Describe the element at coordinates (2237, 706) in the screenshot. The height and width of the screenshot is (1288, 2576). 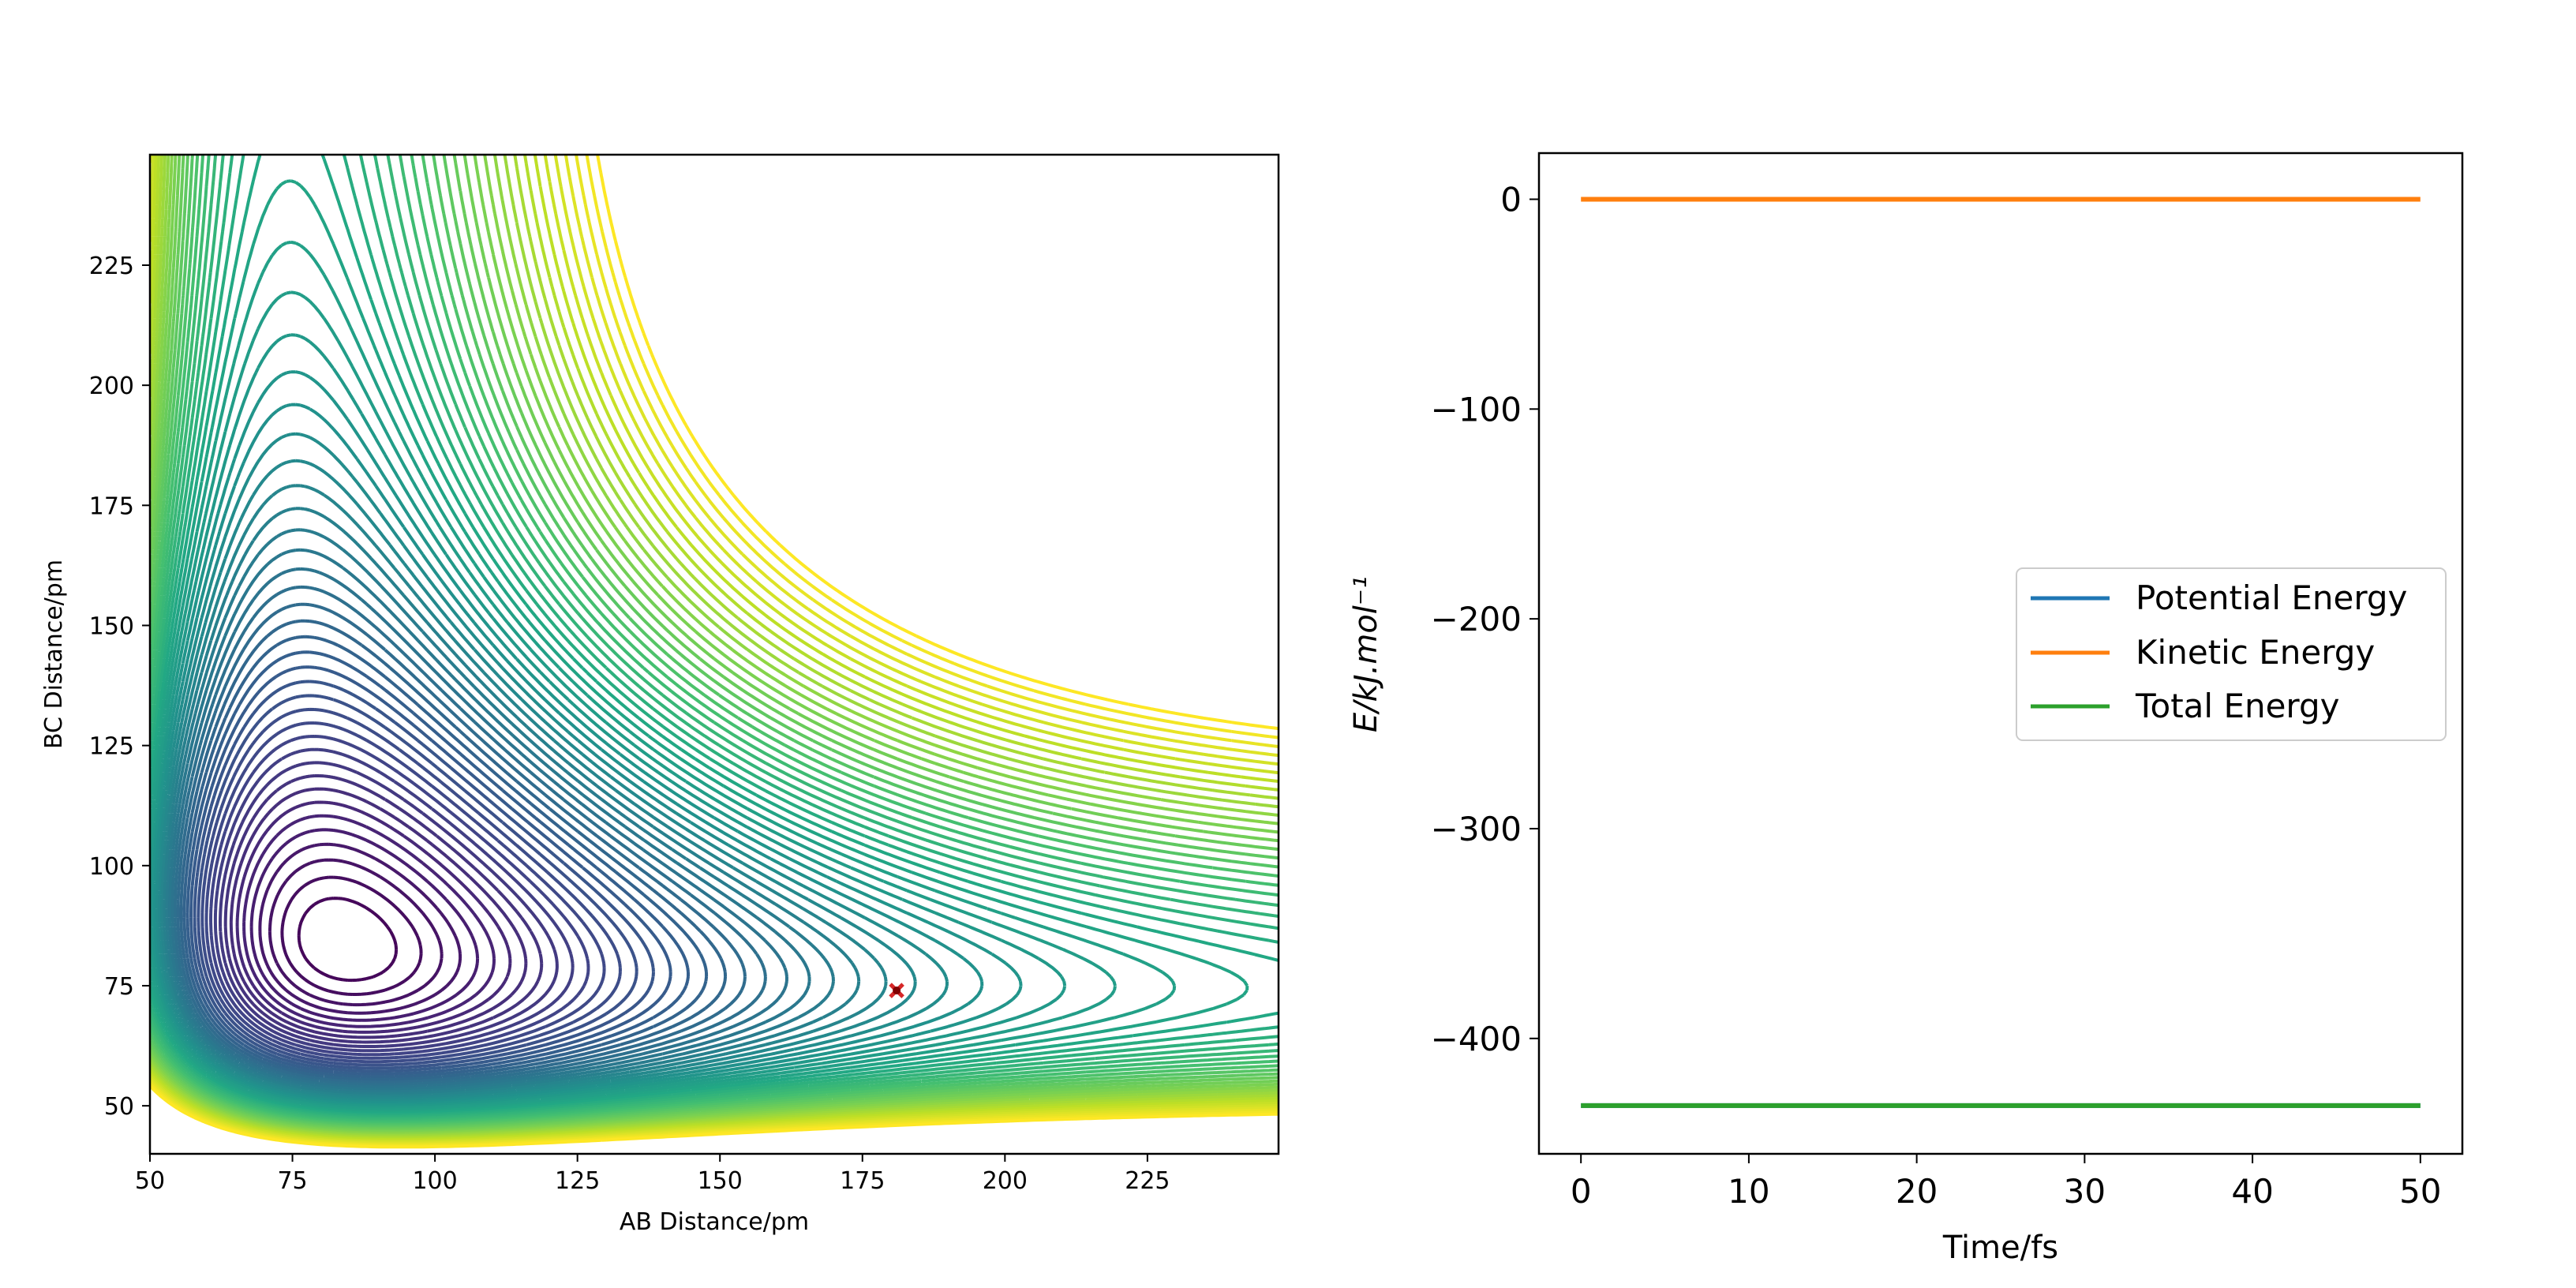
I see `legend-label-total: Total Energy` at that location.